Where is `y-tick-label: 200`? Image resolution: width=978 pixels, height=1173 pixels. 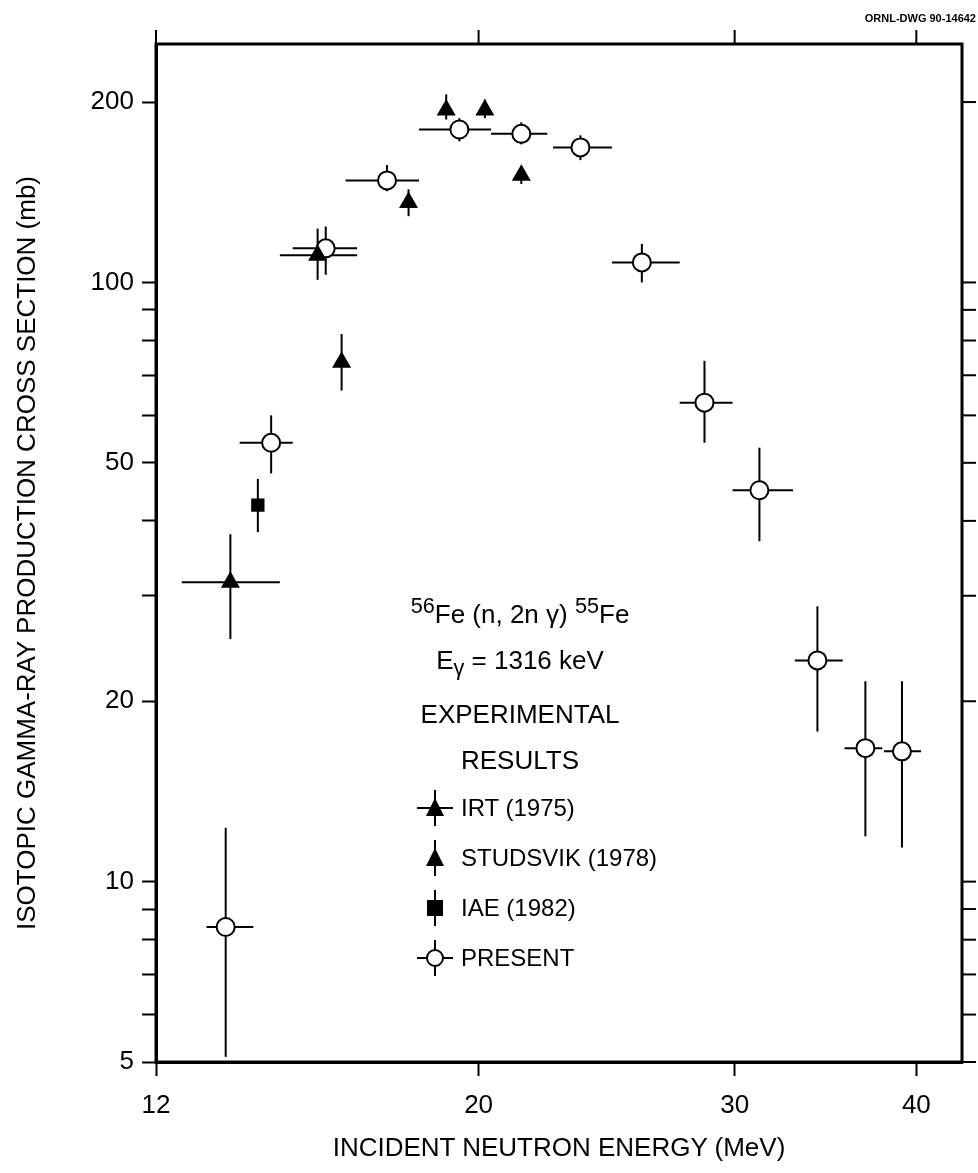
y-tick-label: 200 is located at coordinates (112, 100).